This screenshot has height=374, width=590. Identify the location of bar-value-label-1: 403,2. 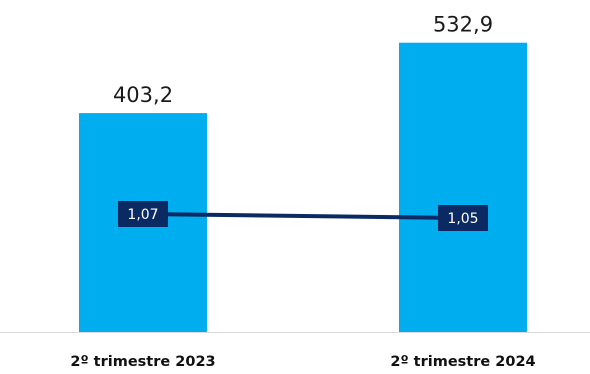
(143, 95).